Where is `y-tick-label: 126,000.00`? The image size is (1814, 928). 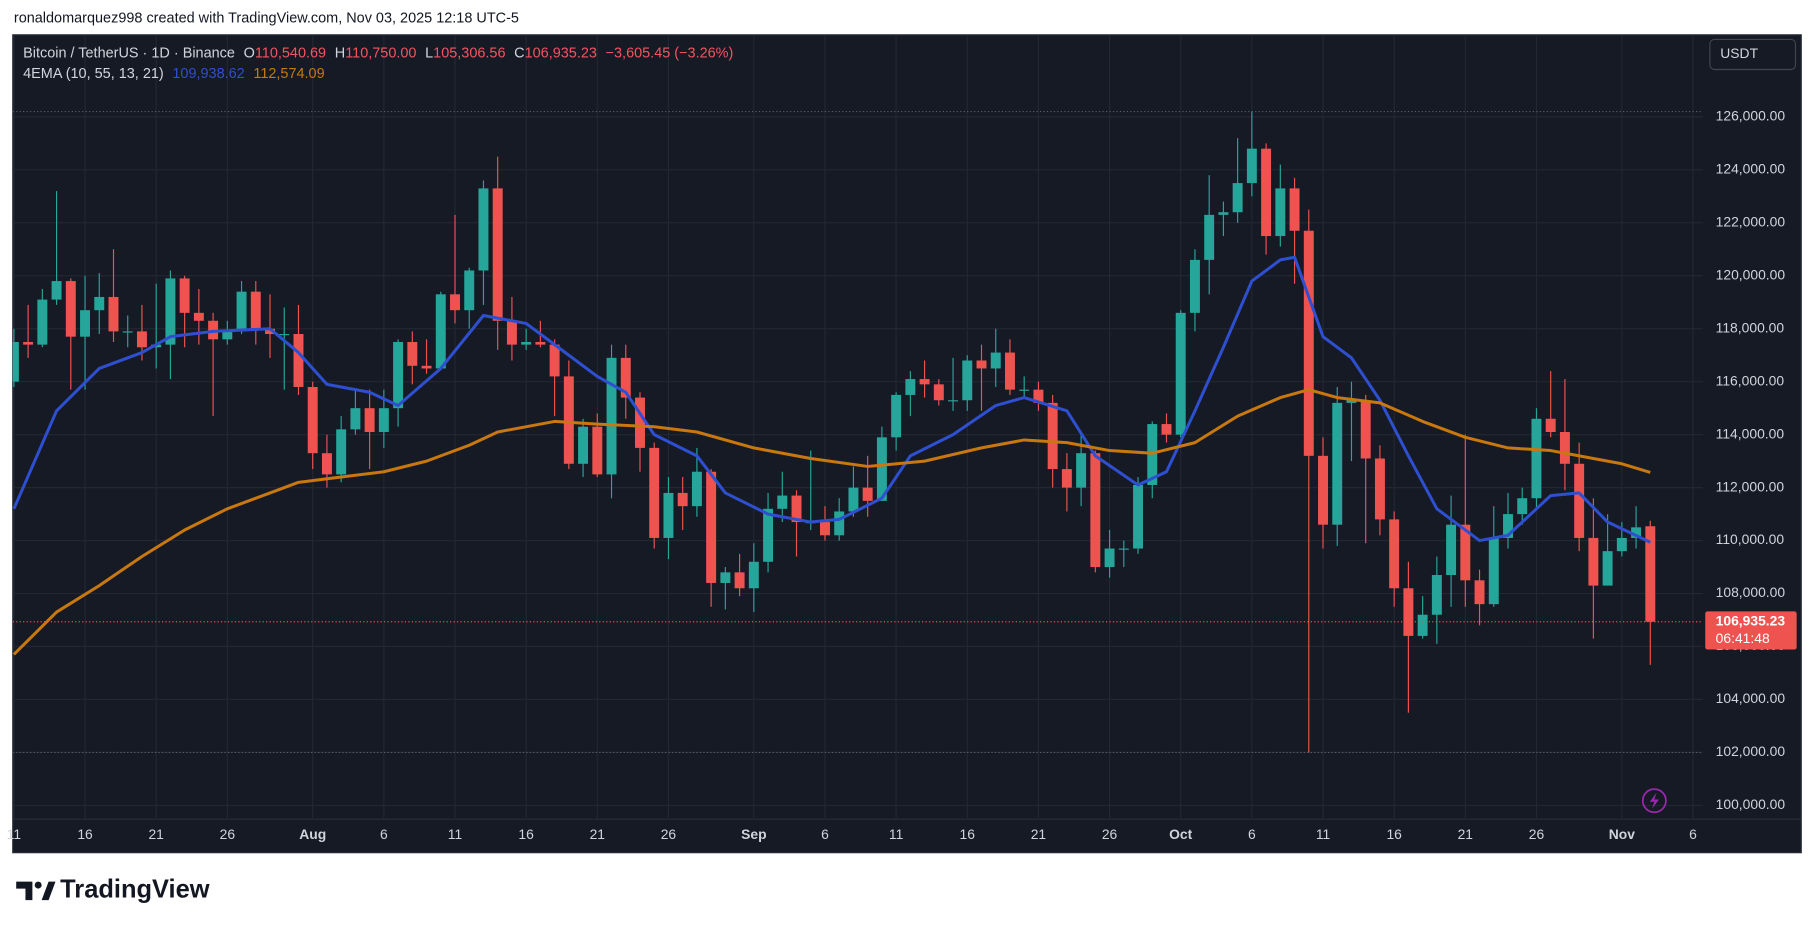
y-tick-label: 126,000.00 is located at coordinates (1751, 116).